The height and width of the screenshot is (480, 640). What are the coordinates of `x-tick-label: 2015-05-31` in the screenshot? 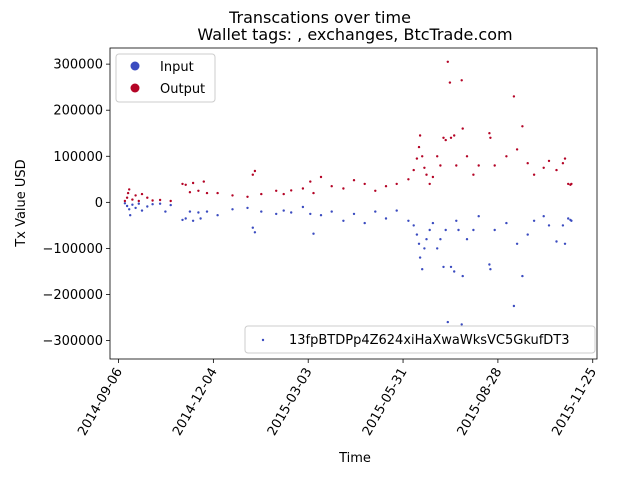 It's located at (385, 402).